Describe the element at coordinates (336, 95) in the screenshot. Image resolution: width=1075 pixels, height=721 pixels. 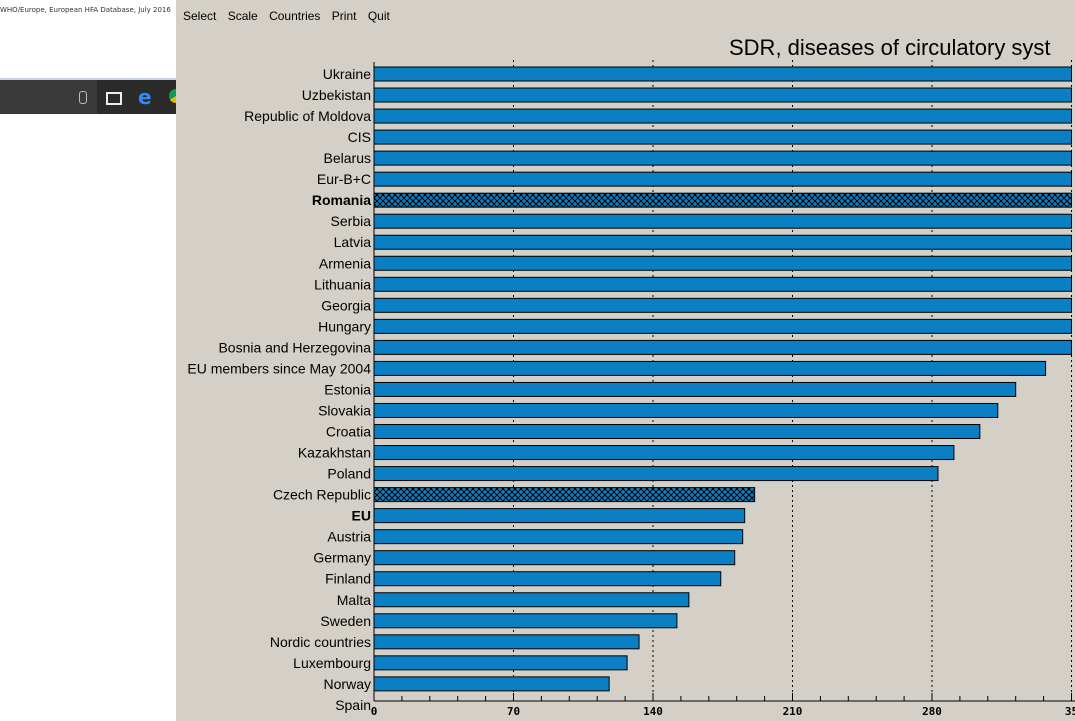
I see `category-label: Uzbekistan` at that location.